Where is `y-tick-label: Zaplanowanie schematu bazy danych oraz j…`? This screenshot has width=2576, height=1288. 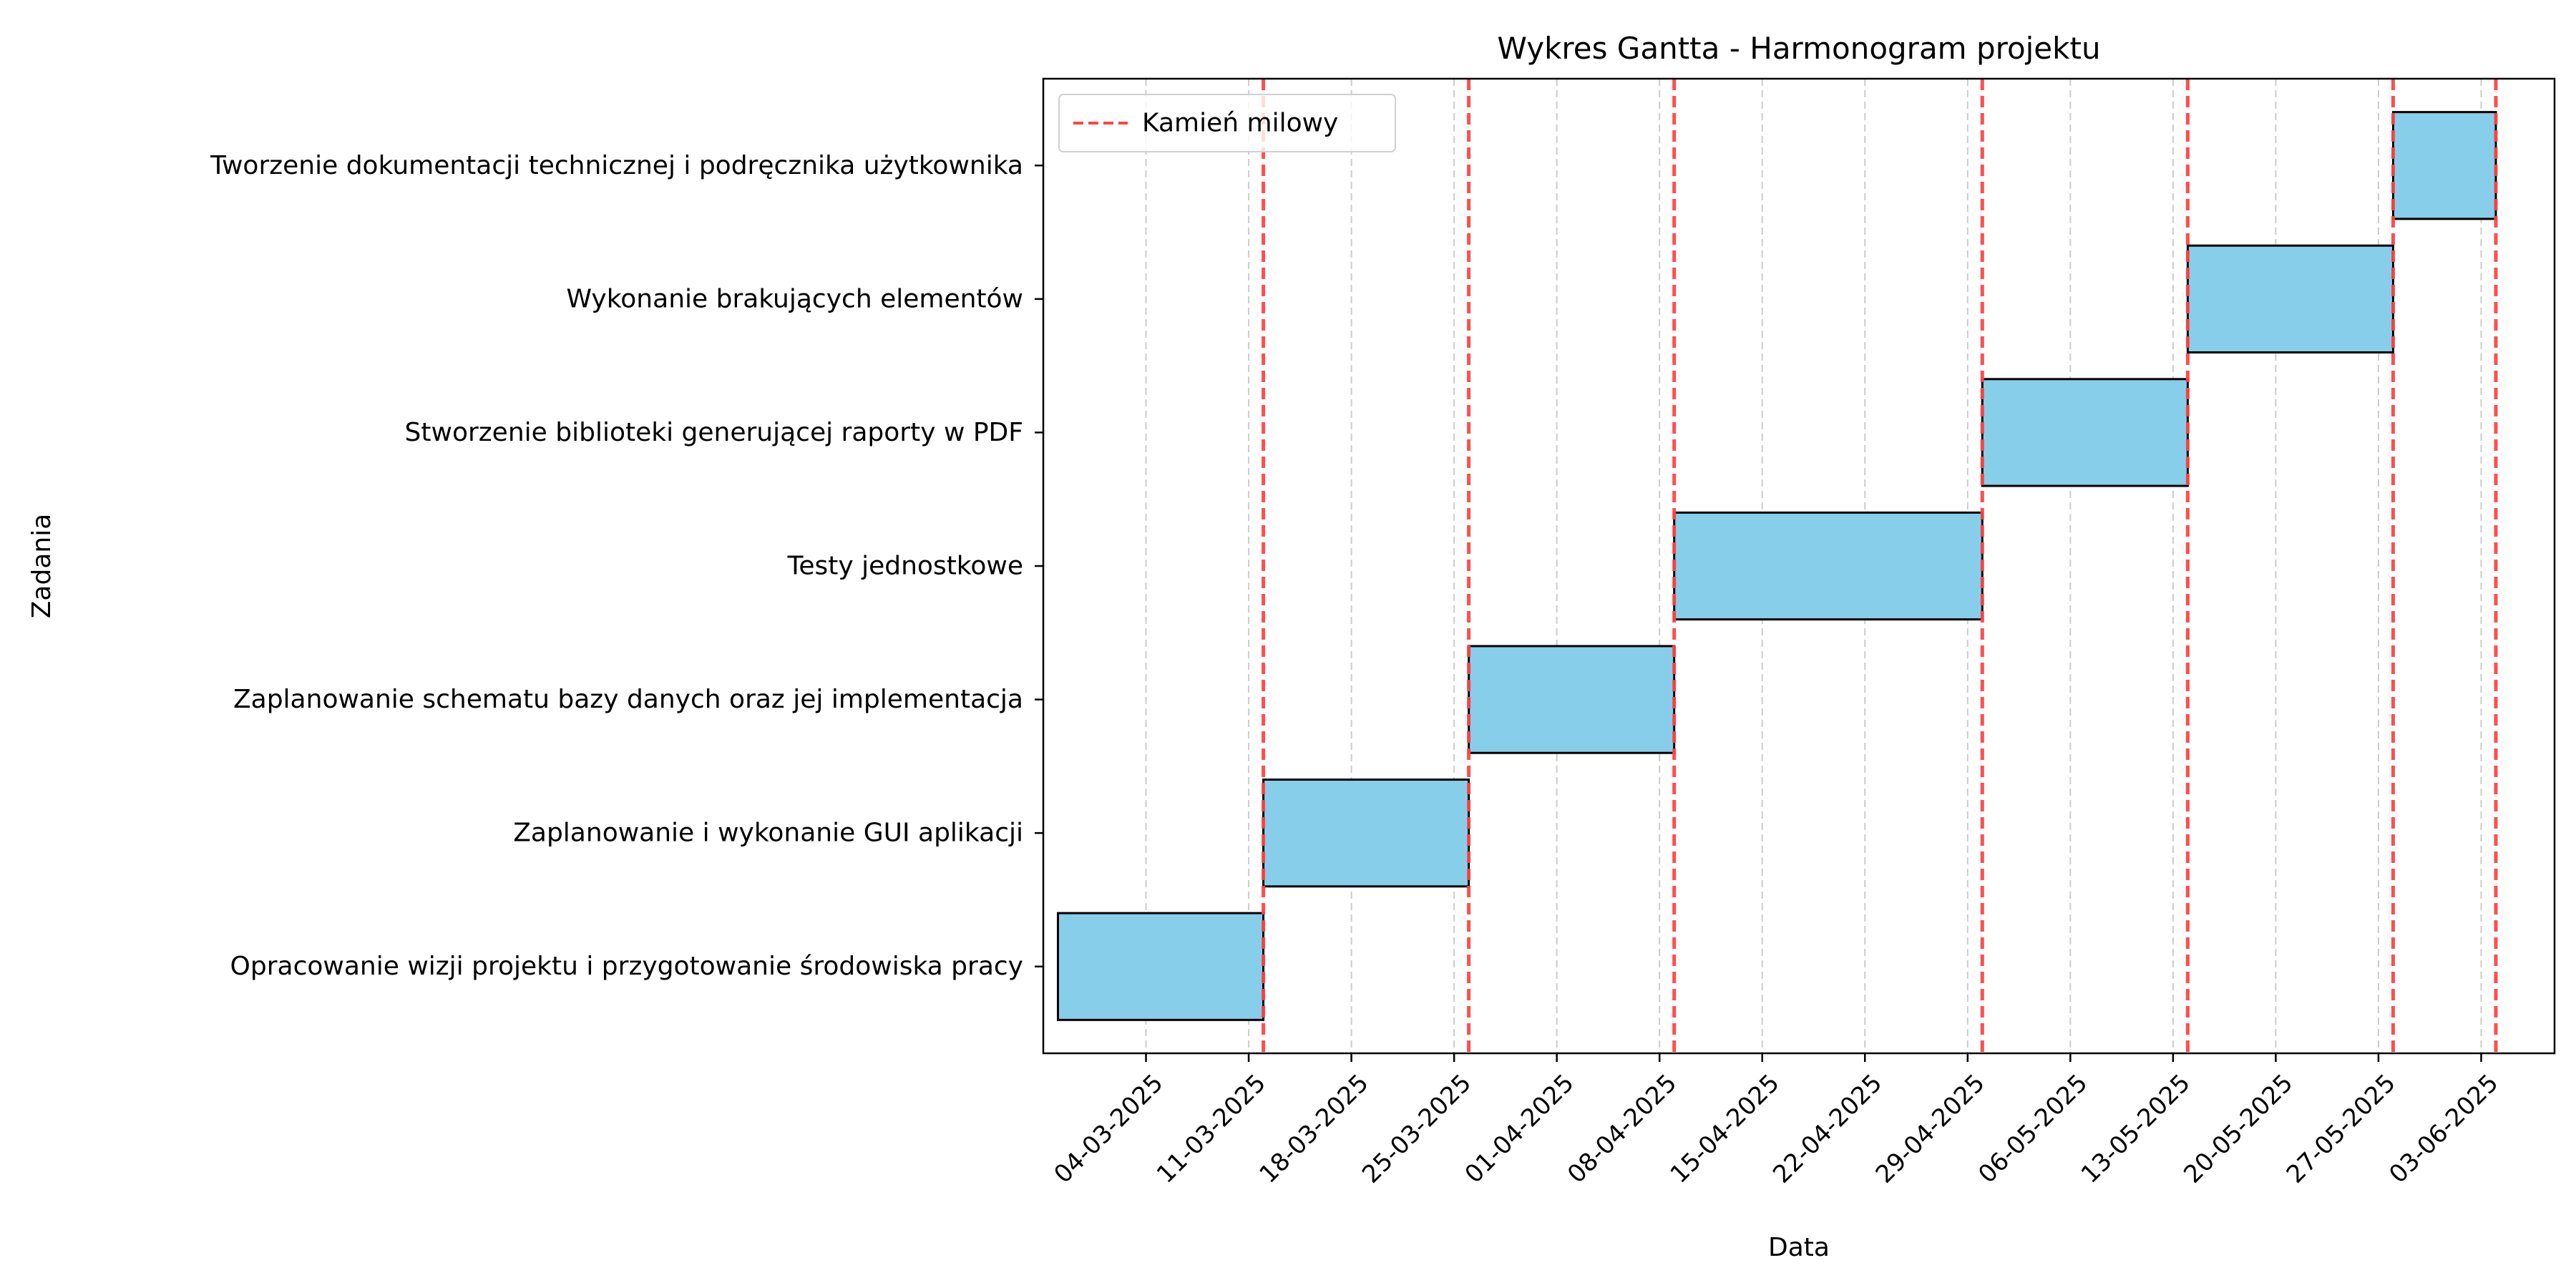 y-tick-label: Zaplanowanie schematu bazy danych oraz j… is located at coordinates (628, 699).